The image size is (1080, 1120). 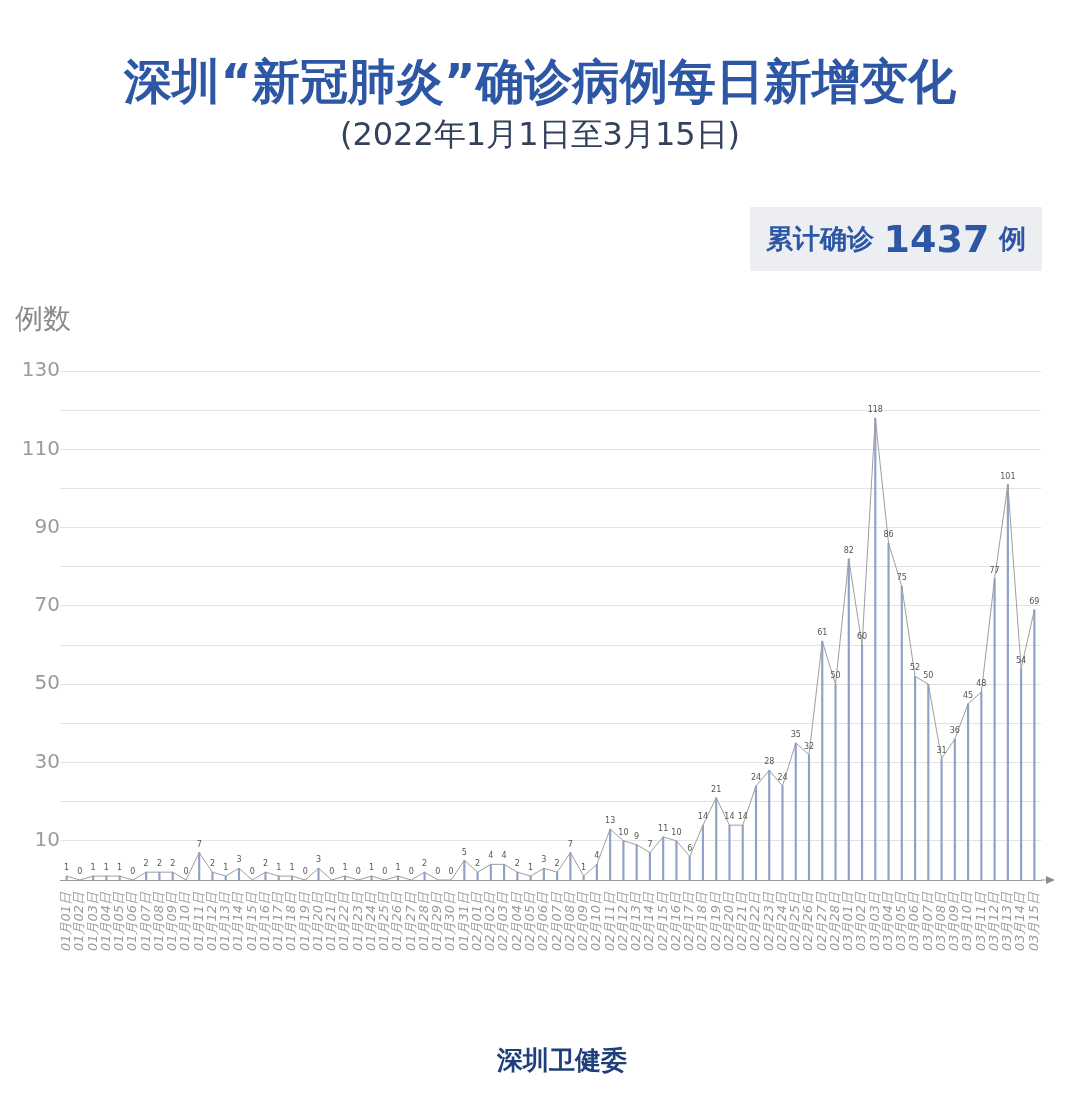 I want to click on x-tick-label: 01月10日, so click(x=185, y=921).